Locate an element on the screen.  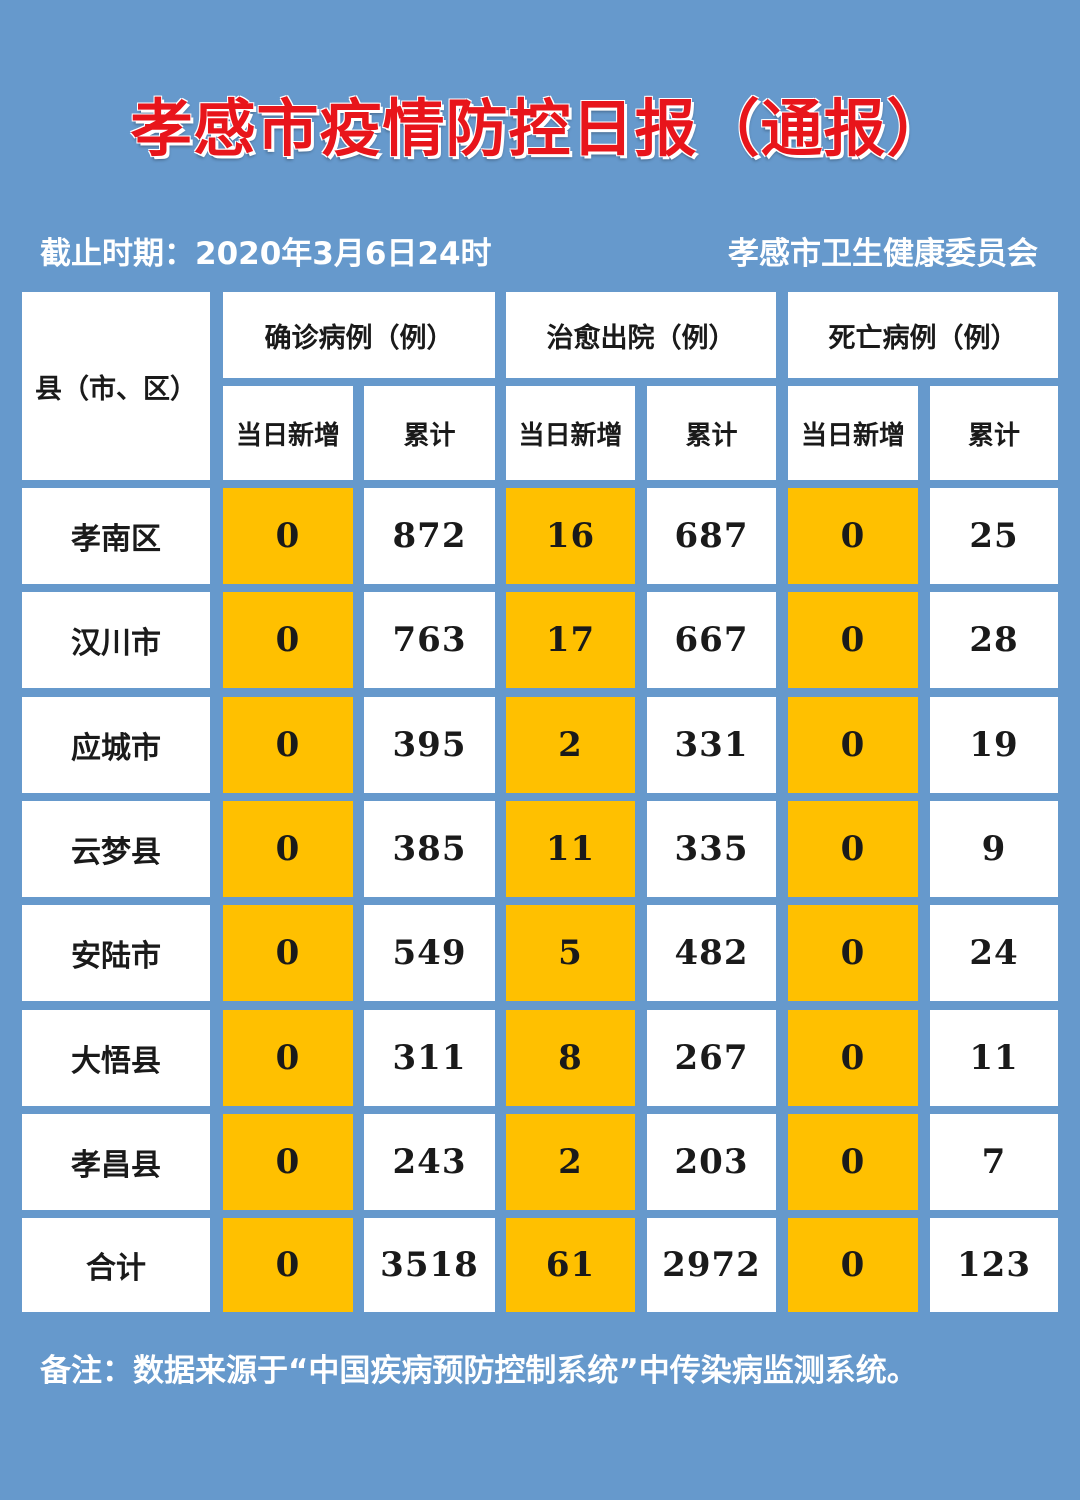
cell-cured-new: 17 is located at coordinates (570, 640).